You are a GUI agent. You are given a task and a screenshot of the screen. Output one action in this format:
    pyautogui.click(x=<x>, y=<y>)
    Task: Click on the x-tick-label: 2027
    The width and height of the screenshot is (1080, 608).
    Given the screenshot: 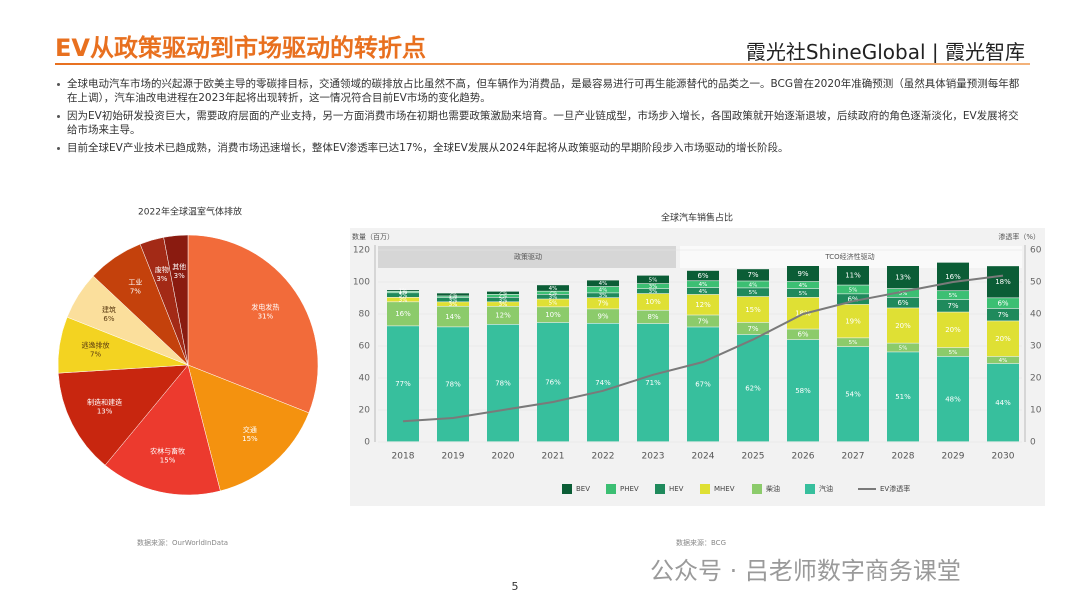 What is the action you would take?
    pyautogui.click(x=853, y=457)
    